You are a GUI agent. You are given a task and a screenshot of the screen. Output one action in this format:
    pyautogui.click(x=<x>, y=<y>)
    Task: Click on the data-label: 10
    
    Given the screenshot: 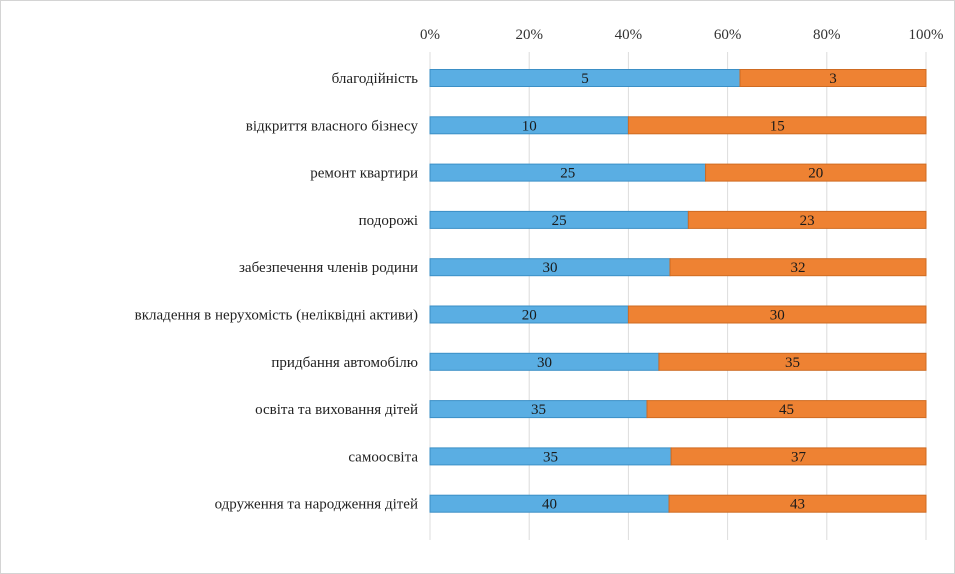 What is the action you would take?
    pyautogui.click(x=529, y=126)
    